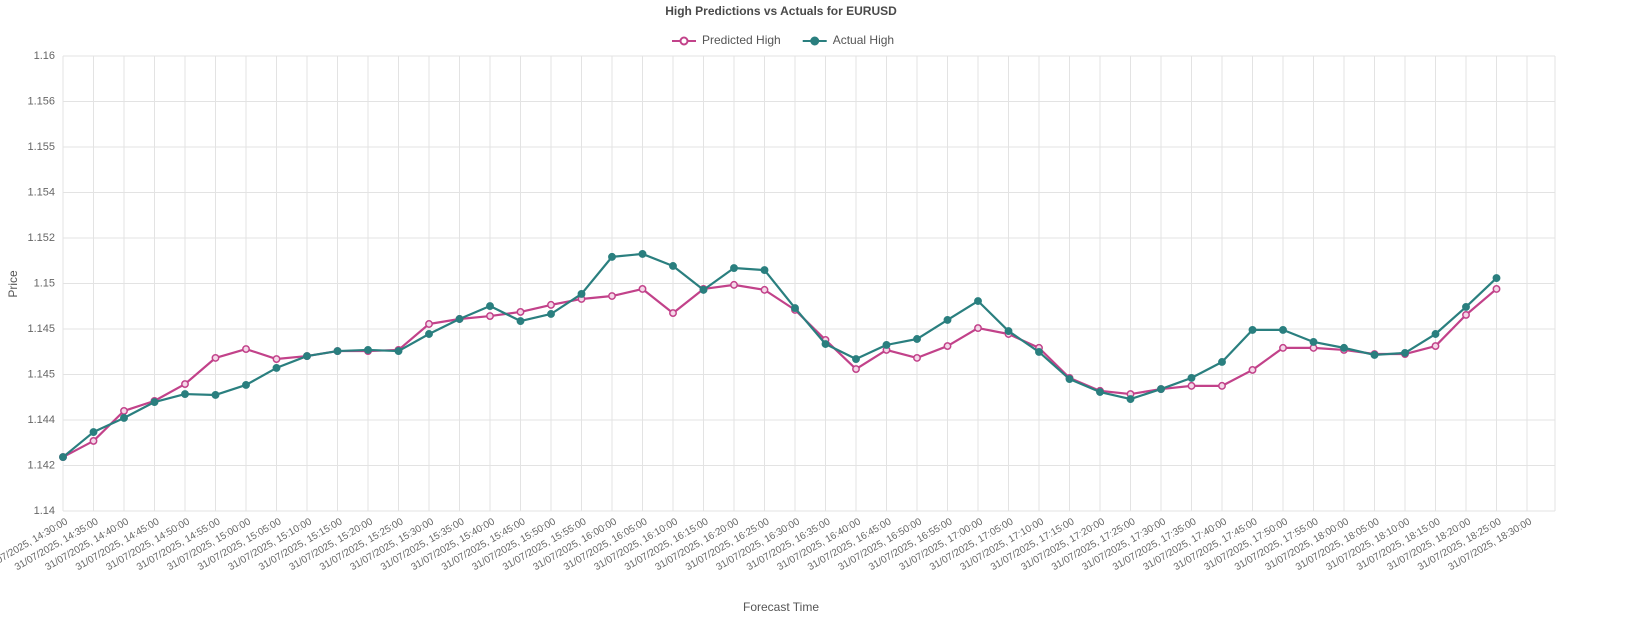 This screenshot has height=640, width=1632. I want to click on y-tick-label: 1.156, so click(41, 101).